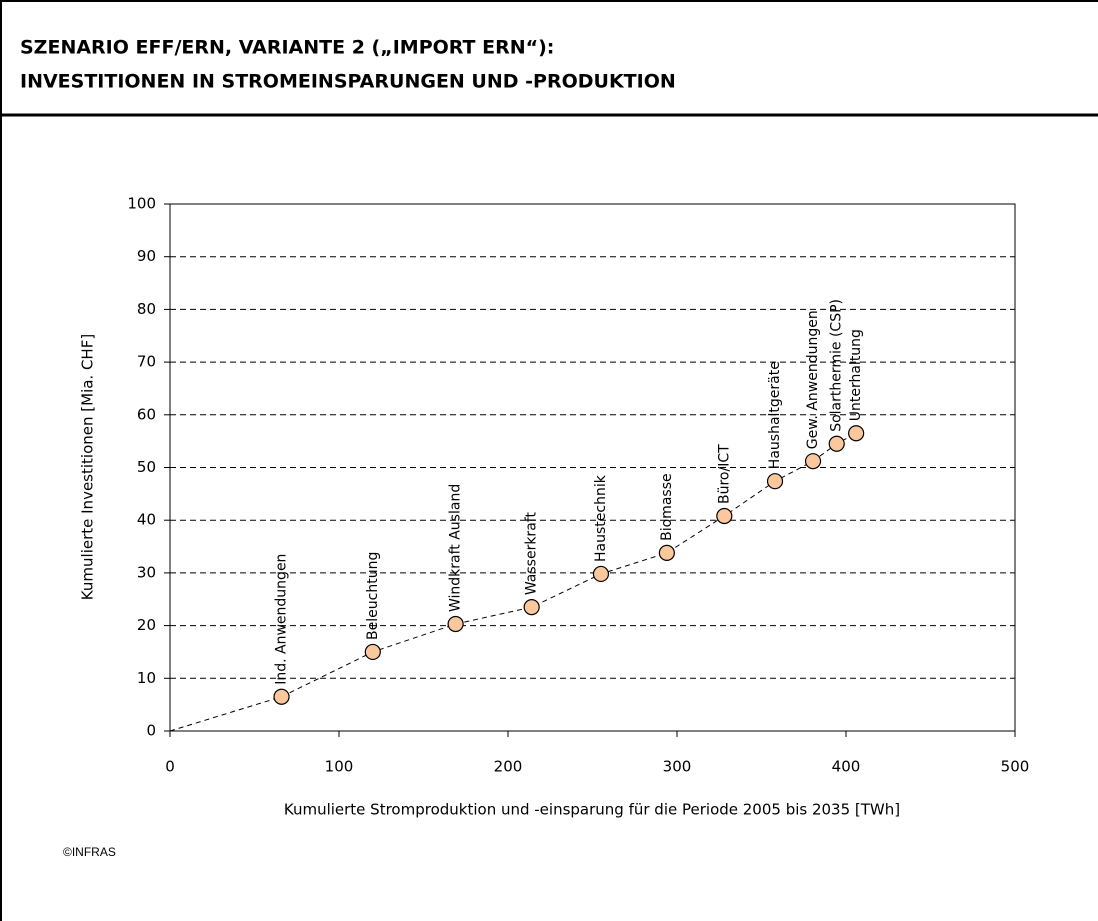  What do you see at coordinates (88, 467) in the screenshot?
I see `y-axis-label: Kumulierte Investitionen [Mia. CHF]` at bounding box center [88, 467].